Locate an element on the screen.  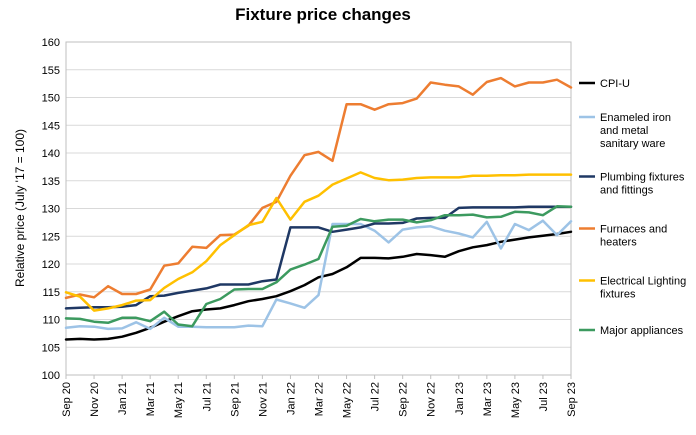
y-axis-label: Relative price (July '17 = 100) is located at coordinates (20, 208).